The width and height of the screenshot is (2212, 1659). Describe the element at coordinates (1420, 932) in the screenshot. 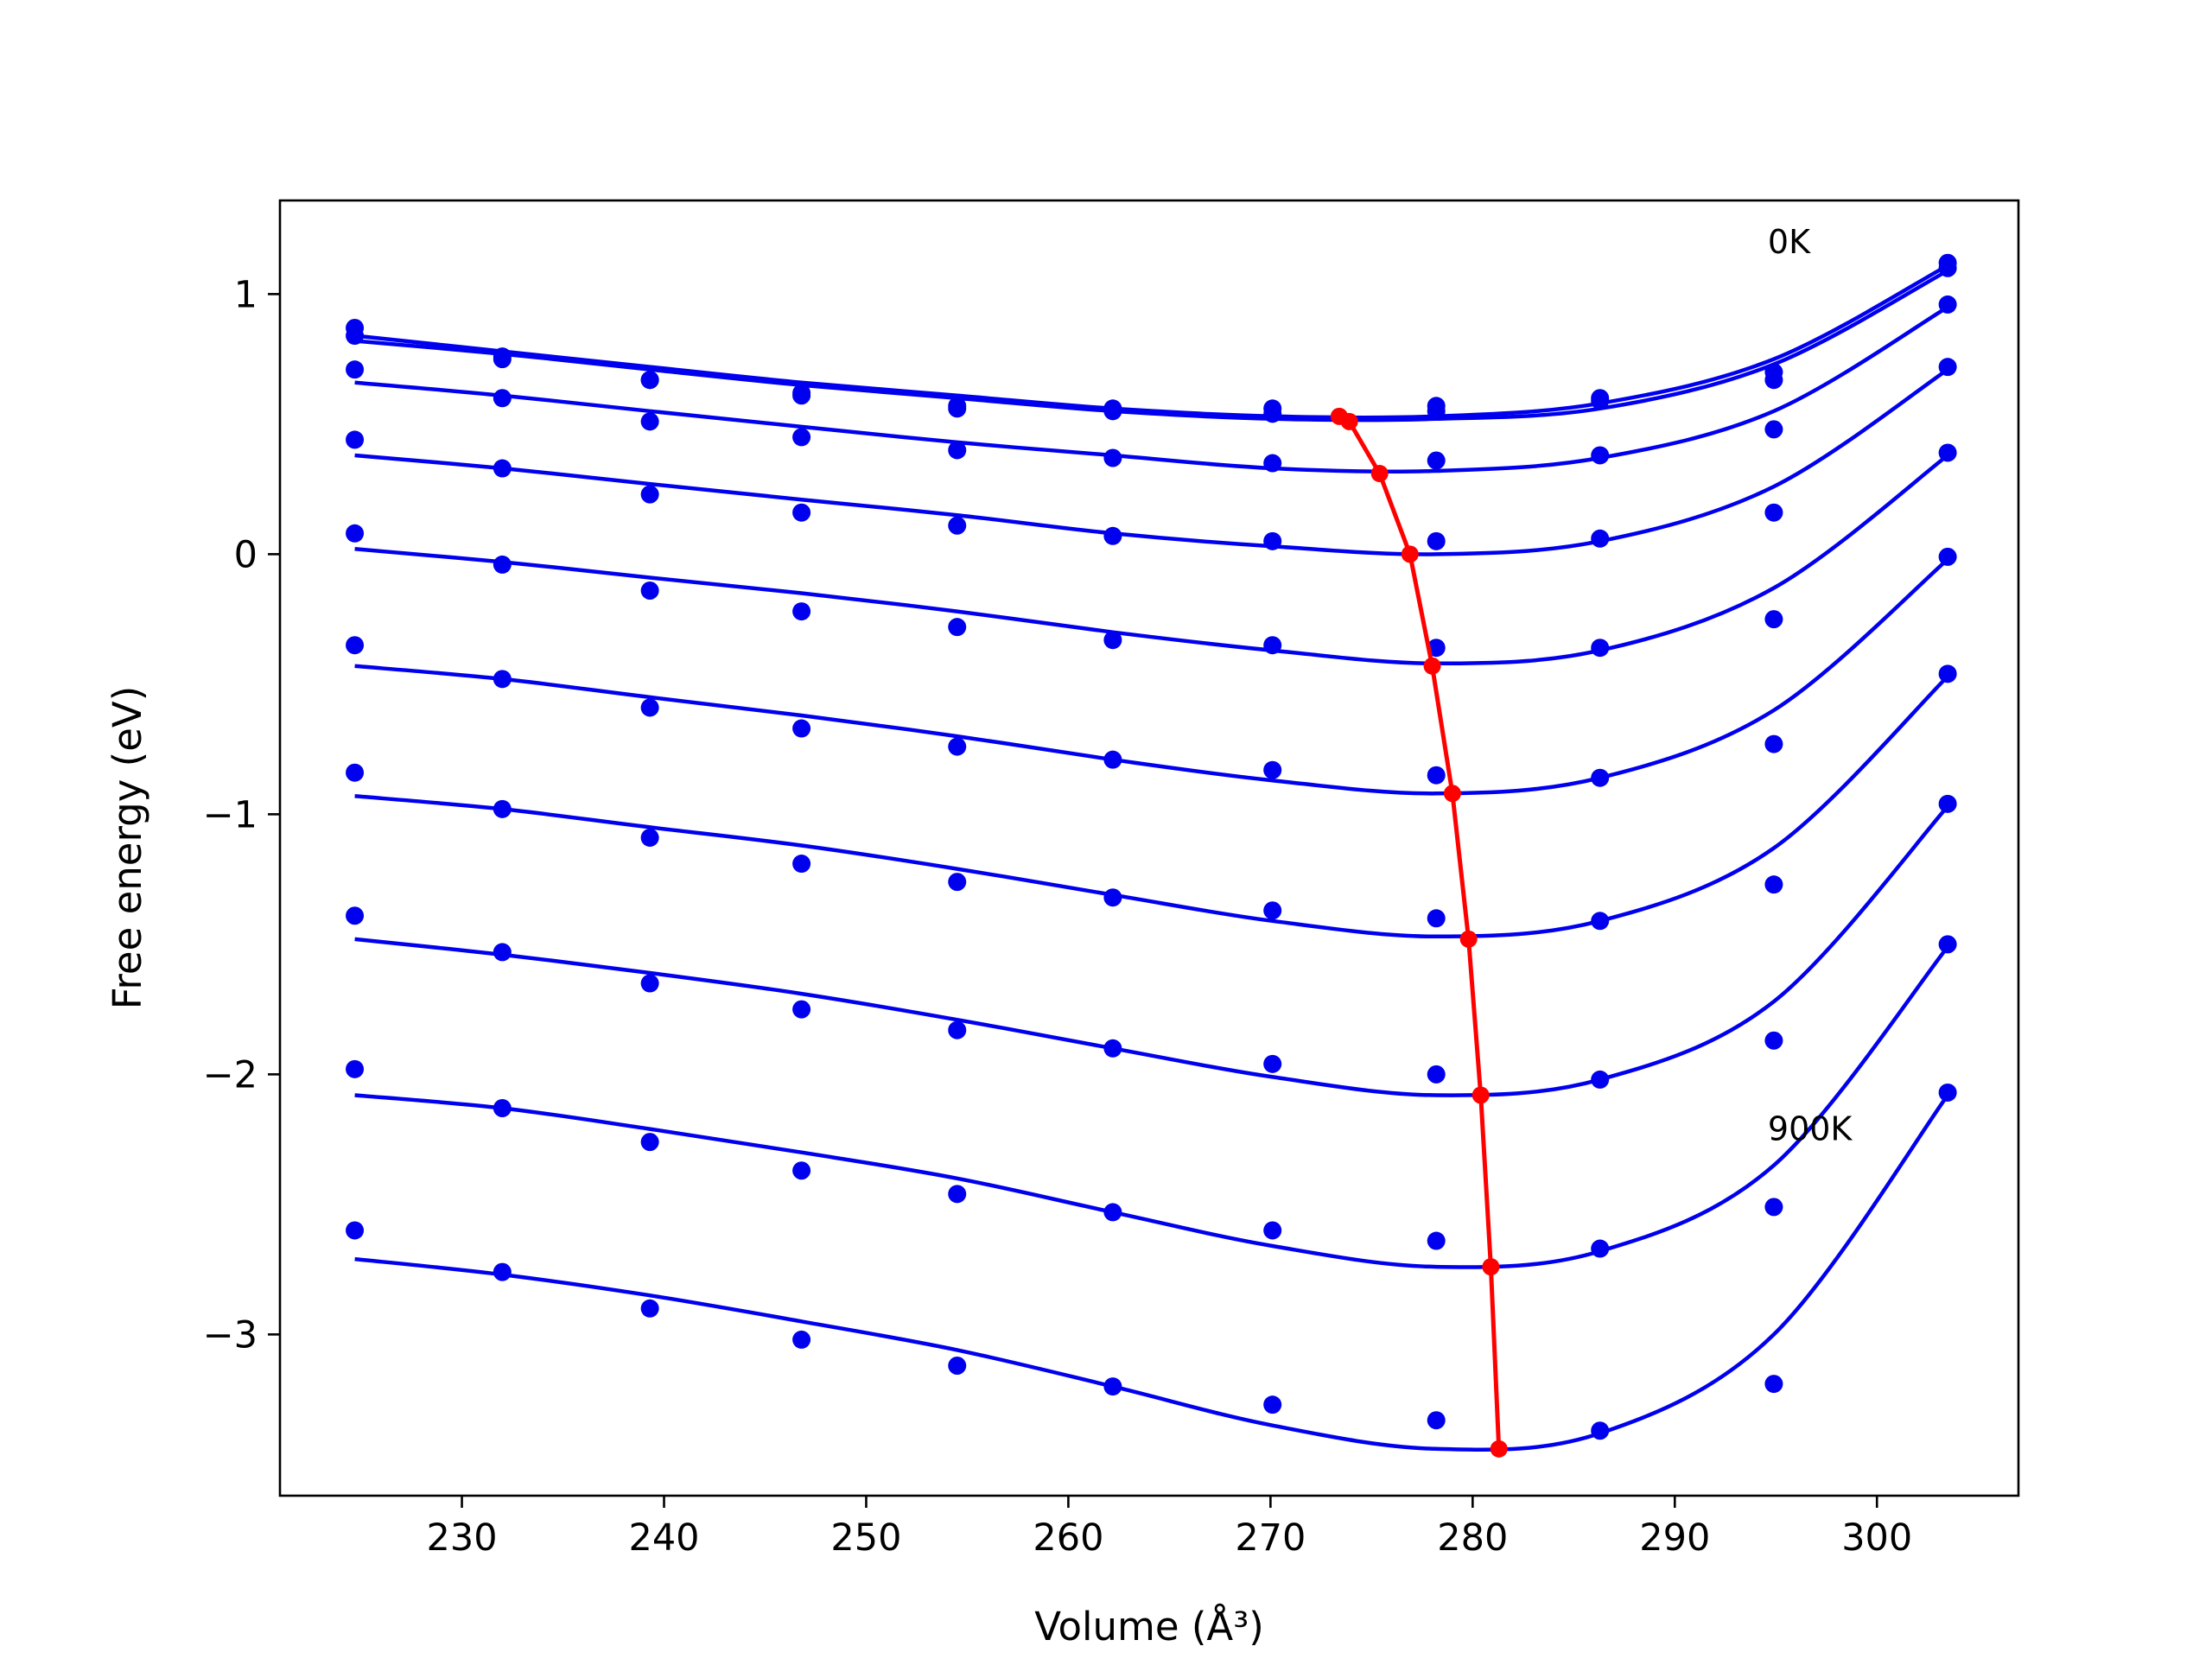

I see `minima-line` at that location.